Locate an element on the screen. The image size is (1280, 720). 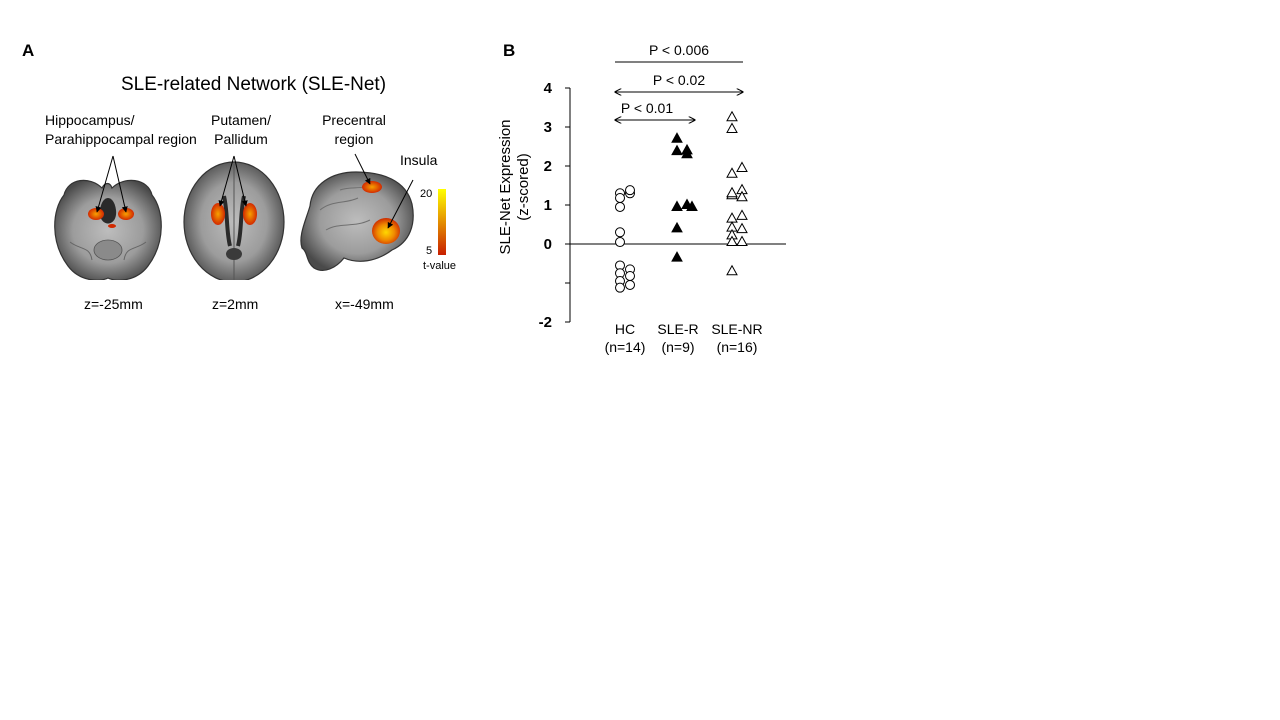
region-label-precentral-line2: region is located at coordinates (354, 139).